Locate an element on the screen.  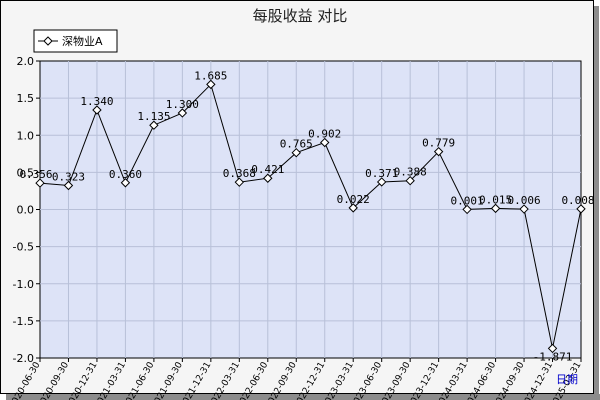
data-label: 0.356 is located at coordinates (35, 174).